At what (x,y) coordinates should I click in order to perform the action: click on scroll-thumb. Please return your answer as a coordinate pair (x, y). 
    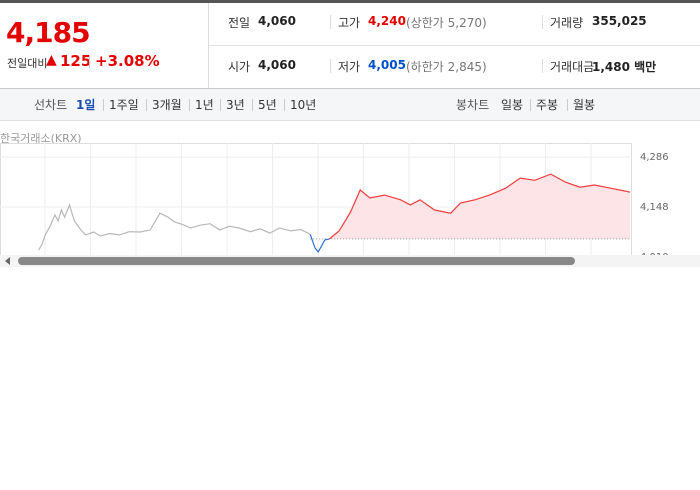
    Looking at the image, I should click on (296, 261).